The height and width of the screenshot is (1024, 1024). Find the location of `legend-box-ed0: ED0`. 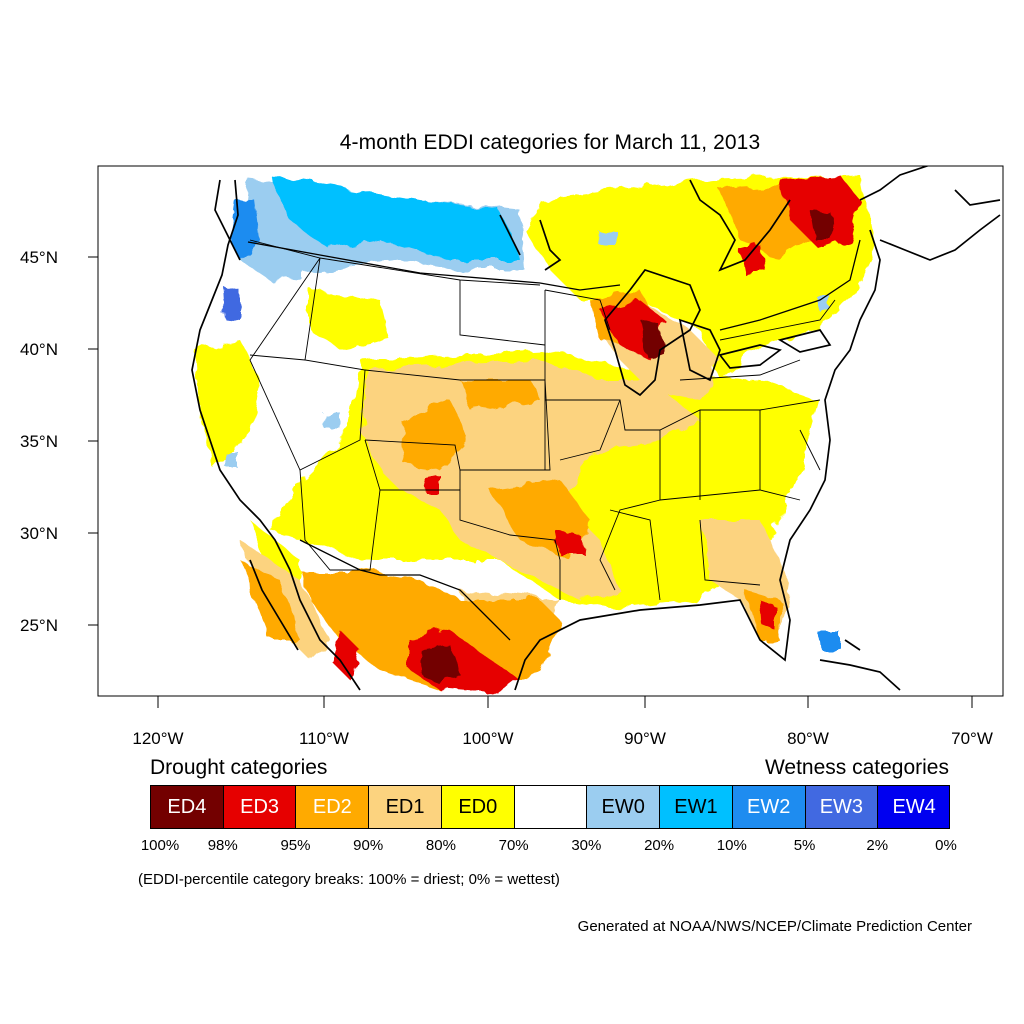

legend-box-ed0: ED0 is located at coordinates (477, 807).